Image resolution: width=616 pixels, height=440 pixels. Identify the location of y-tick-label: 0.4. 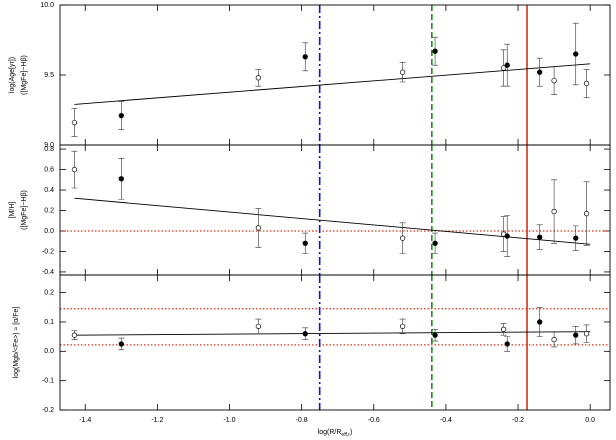
(49, 190).